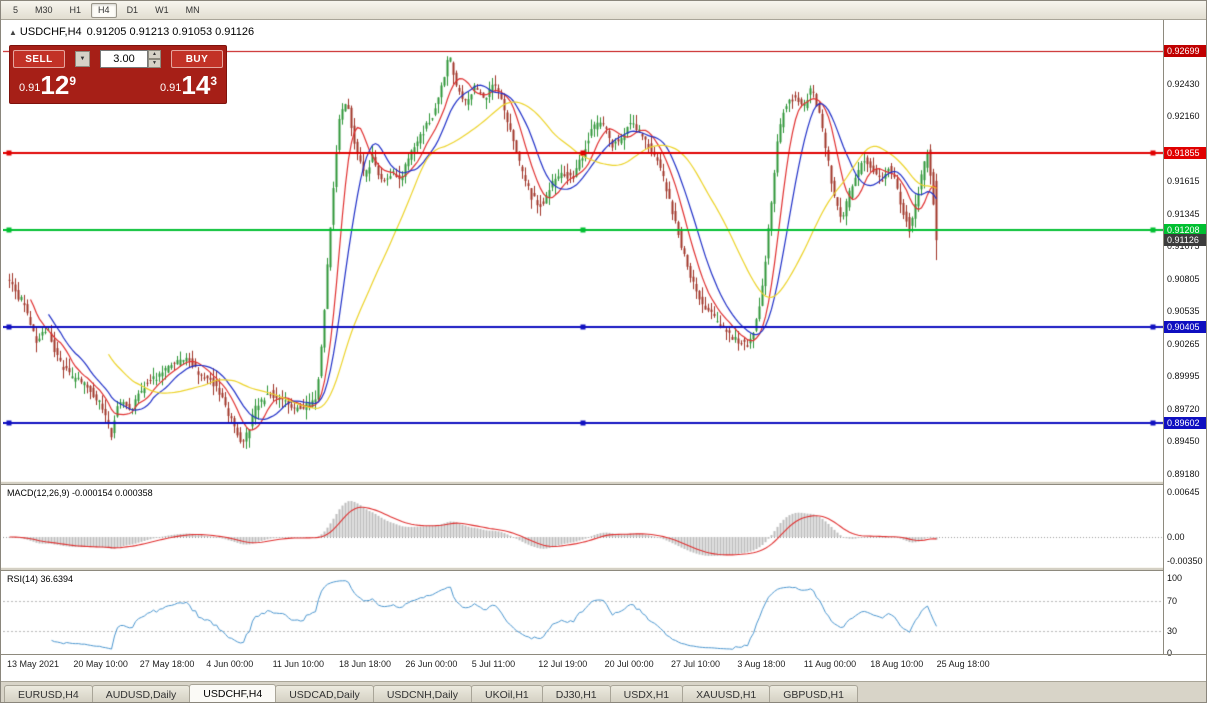 The height and width of the screenshot is (703, 1207). I want to click on timeframe-button-m30: M30, so click(44, 9).